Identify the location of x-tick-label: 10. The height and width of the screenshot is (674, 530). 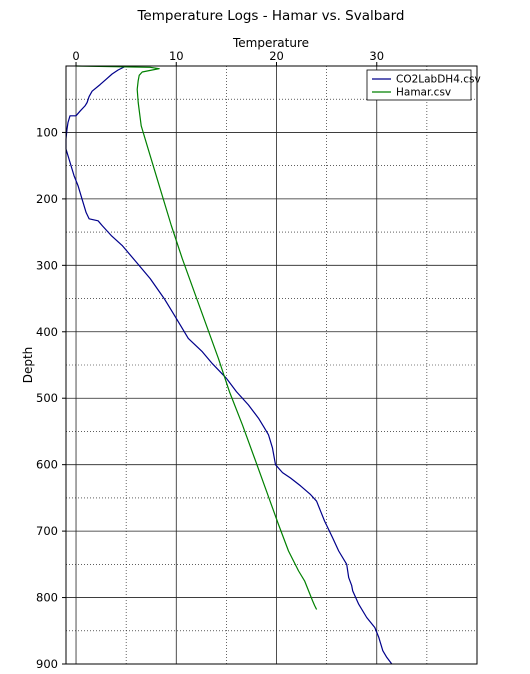
(176, 56).